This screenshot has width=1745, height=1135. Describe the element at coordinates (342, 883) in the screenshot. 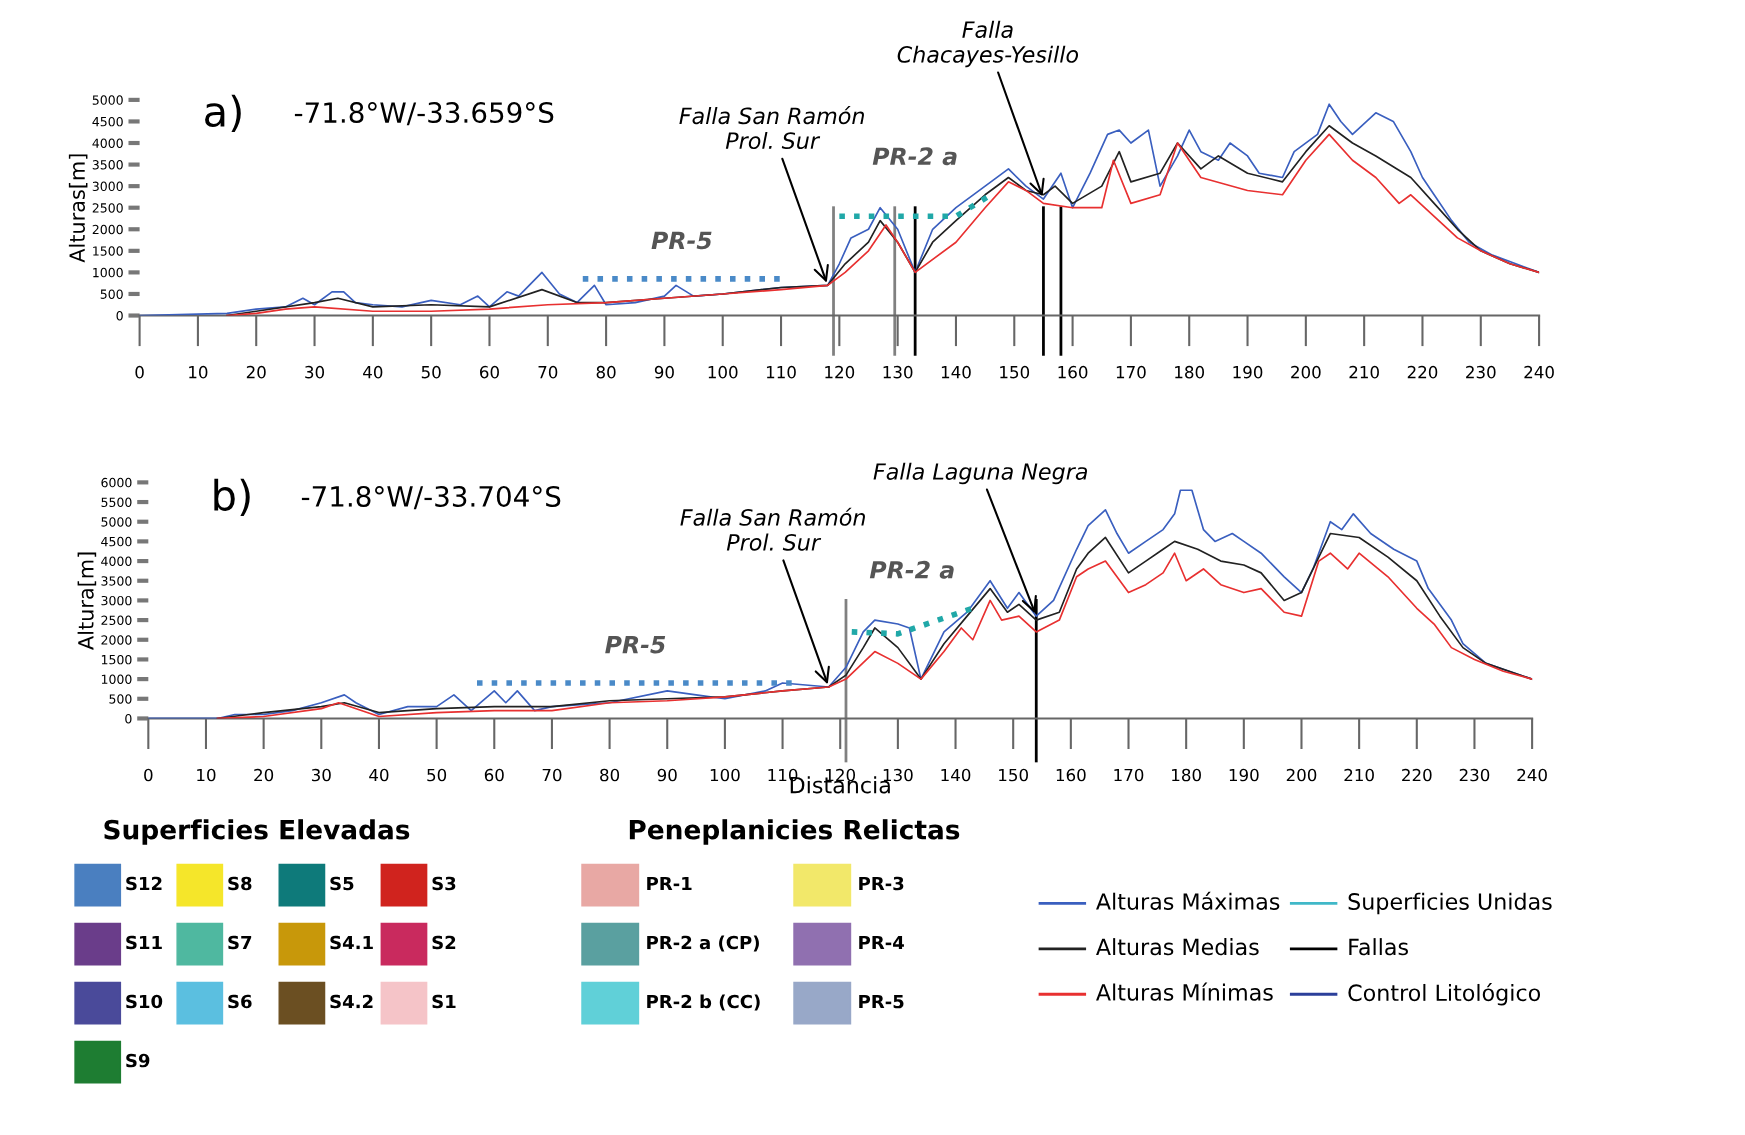

I see `category-label: S5` at that location.